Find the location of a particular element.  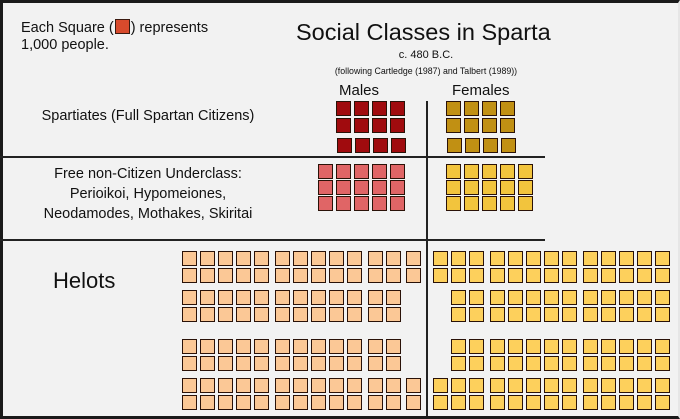

chart-subtitle: c. 480 B.C. is located at coordinates (426, 55).